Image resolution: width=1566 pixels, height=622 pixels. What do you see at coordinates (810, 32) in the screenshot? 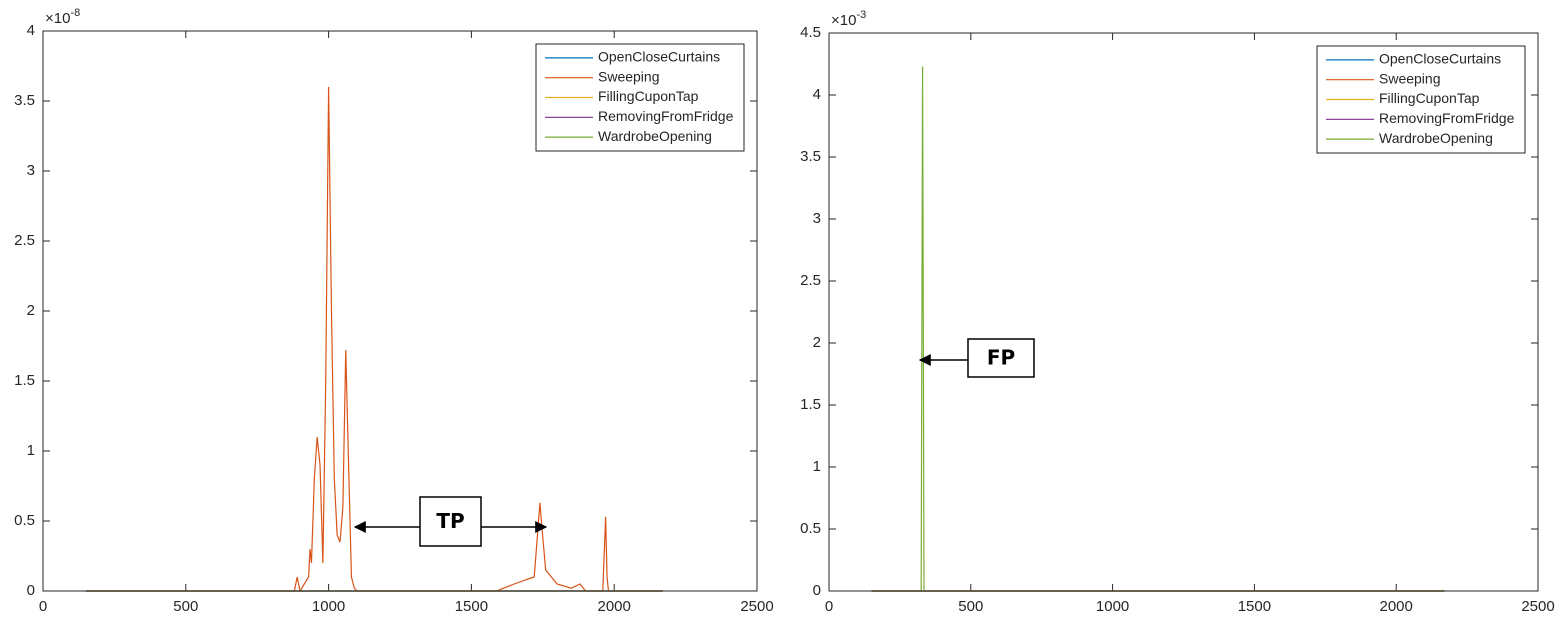
I see `y-tick-label: 4.5` at bounding box center [810, 32].